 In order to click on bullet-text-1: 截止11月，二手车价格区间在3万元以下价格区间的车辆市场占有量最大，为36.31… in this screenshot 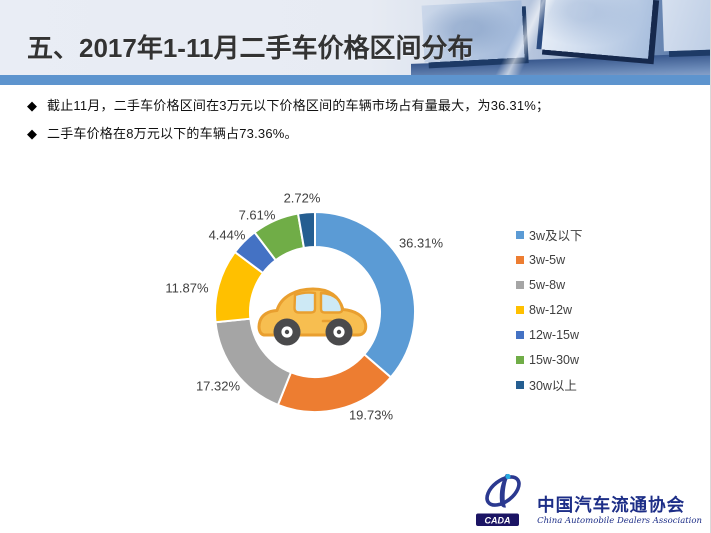, I will do `click(298, 105)`.